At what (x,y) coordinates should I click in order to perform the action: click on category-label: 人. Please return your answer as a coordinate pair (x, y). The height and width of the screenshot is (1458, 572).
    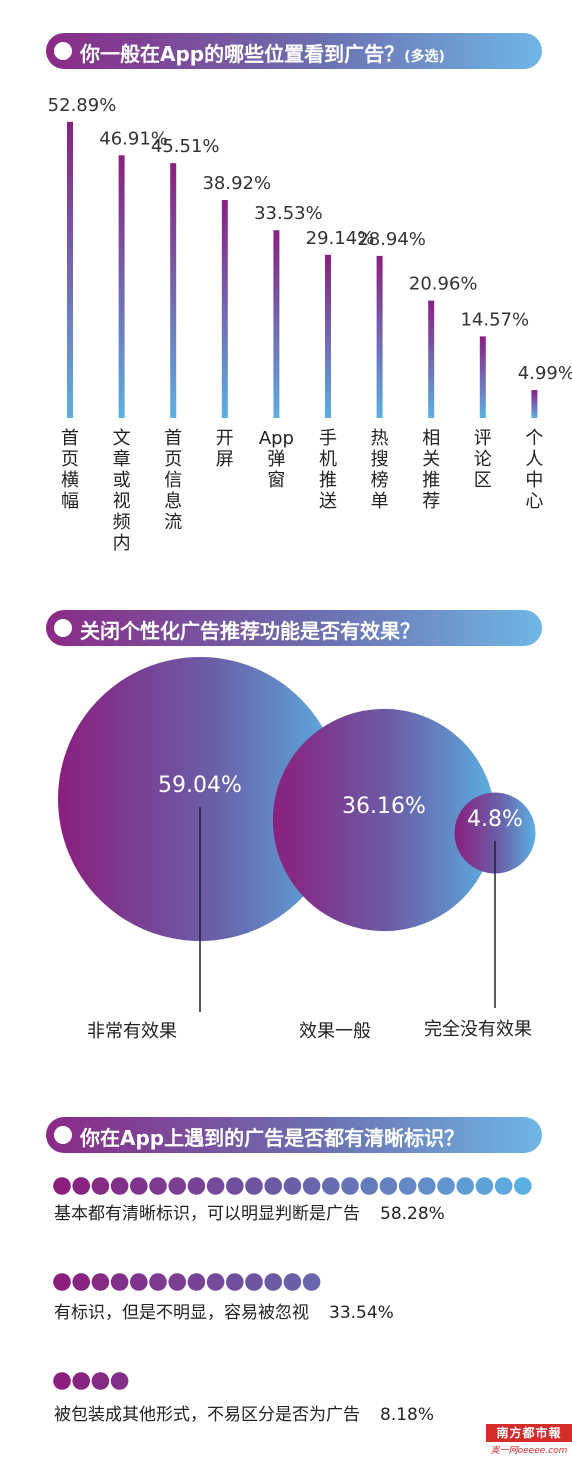
    Looking at the image, I should click on (534, 459).